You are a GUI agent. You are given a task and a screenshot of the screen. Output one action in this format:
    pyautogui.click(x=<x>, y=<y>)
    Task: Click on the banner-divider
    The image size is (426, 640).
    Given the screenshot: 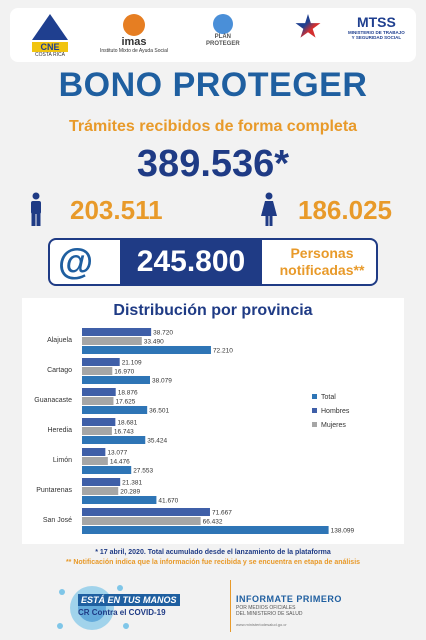 What is the action you would take?
    pyautogui.click(x=230, y=606)
    